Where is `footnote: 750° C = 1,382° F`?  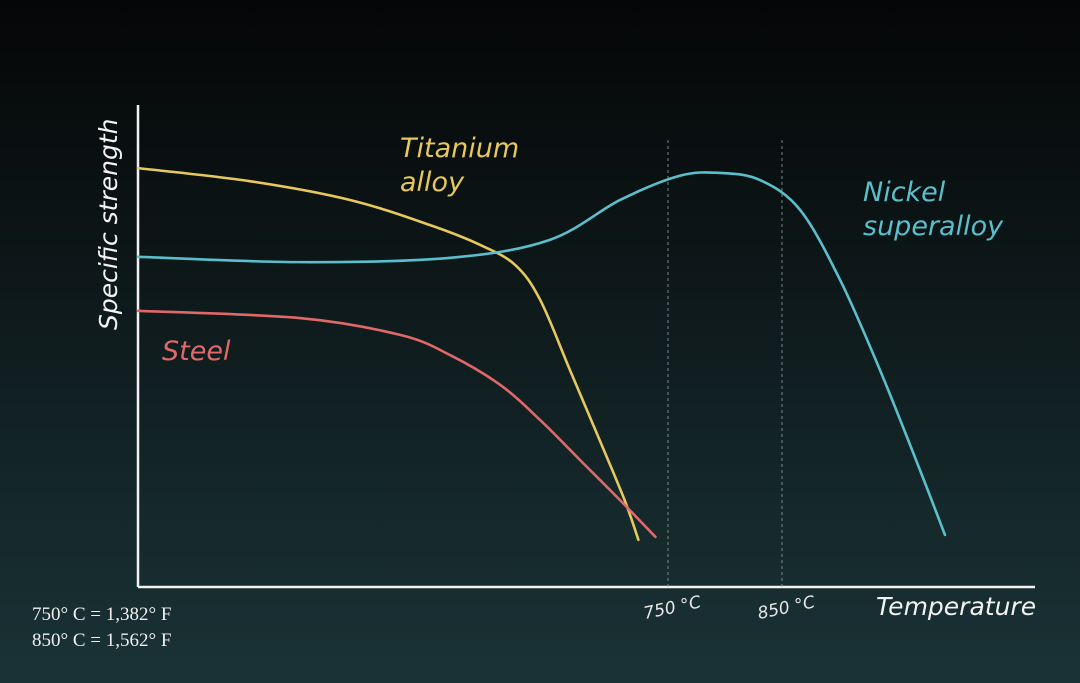 footnote: 750° C = 1,382° F is located at coordinates (102, 614).